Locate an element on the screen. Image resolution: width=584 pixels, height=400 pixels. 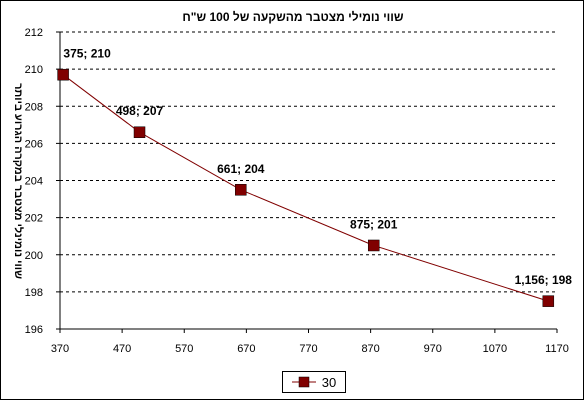
y-tick-label-208: 208 is located at coordinates (34, 107).